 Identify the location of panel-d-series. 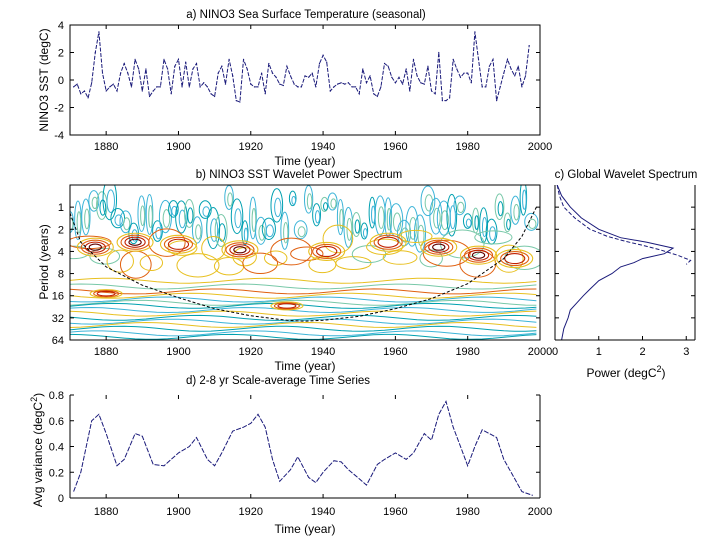
(303, 448).